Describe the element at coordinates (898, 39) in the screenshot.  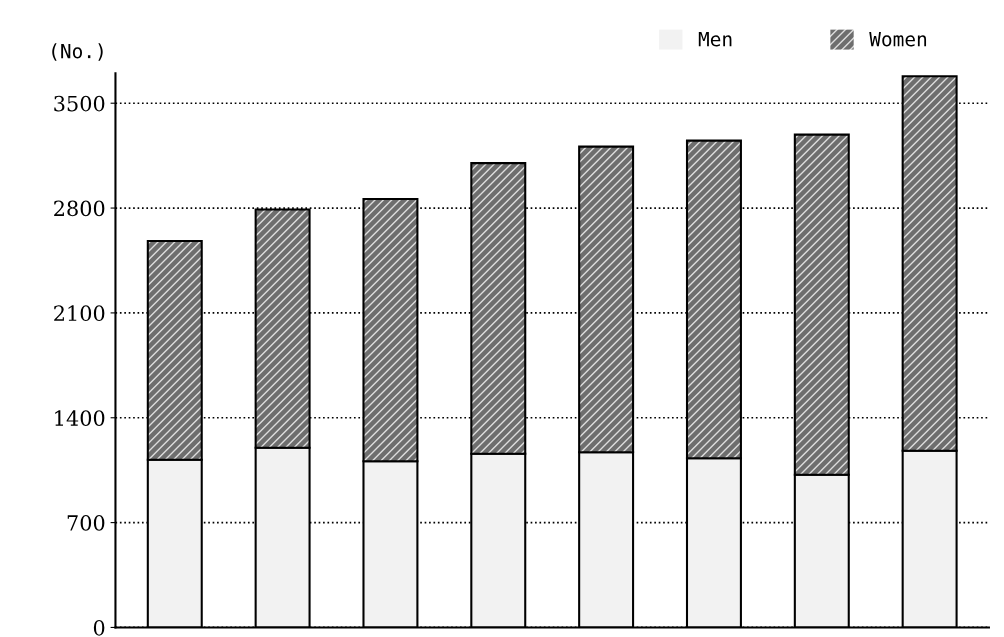
I see `legend-label: Women` at that location.